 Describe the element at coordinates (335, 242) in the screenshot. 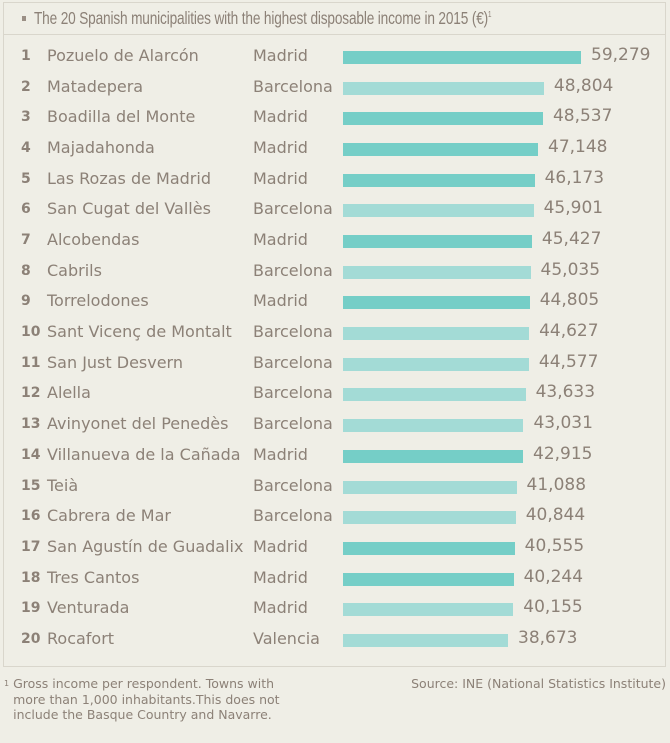

I see `table-row: 7 Alcobendas Madrid 45,427` at that location.